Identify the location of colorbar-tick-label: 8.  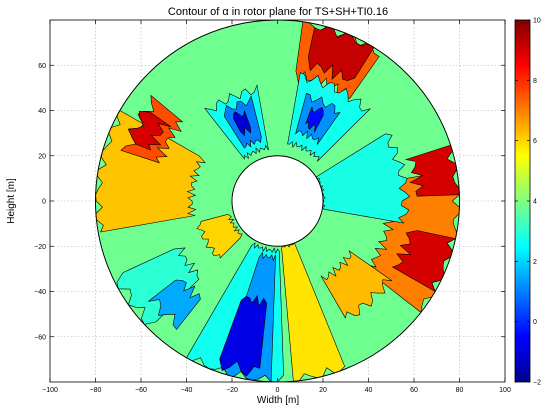
(535, 81).